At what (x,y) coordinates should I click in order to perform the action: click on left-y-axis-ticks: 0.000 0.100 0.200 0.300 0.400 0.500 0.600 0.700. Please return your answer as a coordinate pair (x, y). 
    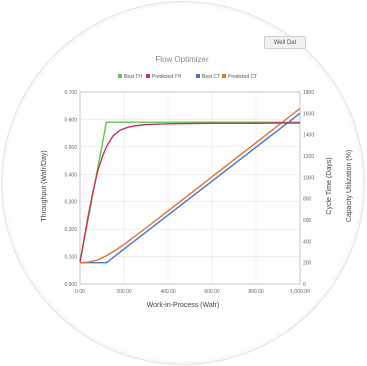
    Looking at the image, I should click on (70, 189).